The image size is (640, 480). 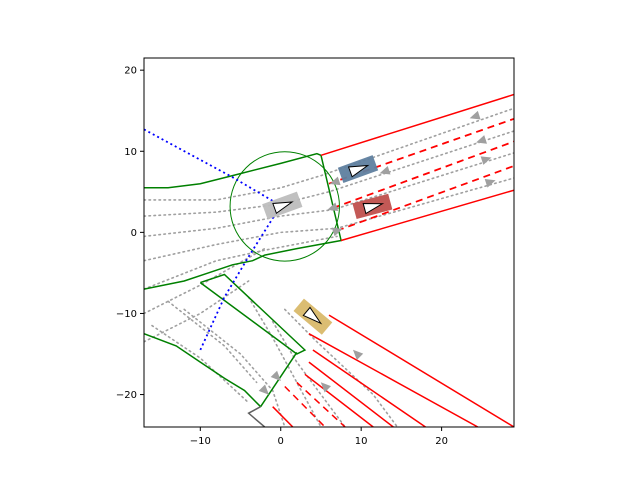 I want to click on vehicle-heading-marker-gold, so click(x=312, y=315).